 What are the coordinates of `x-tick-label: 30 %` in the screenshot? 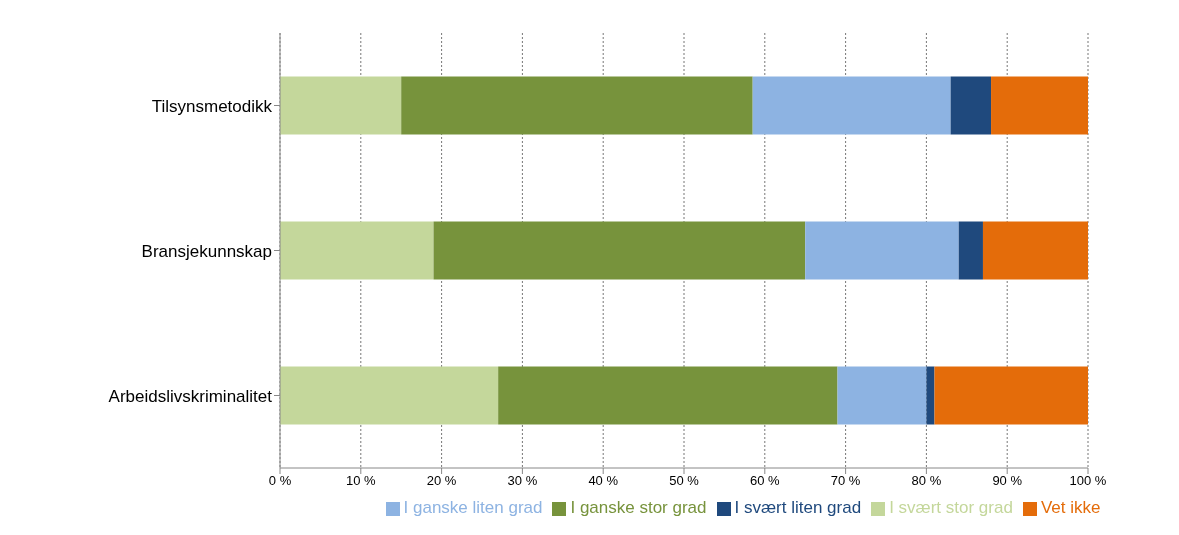 It's located at (522, 481).